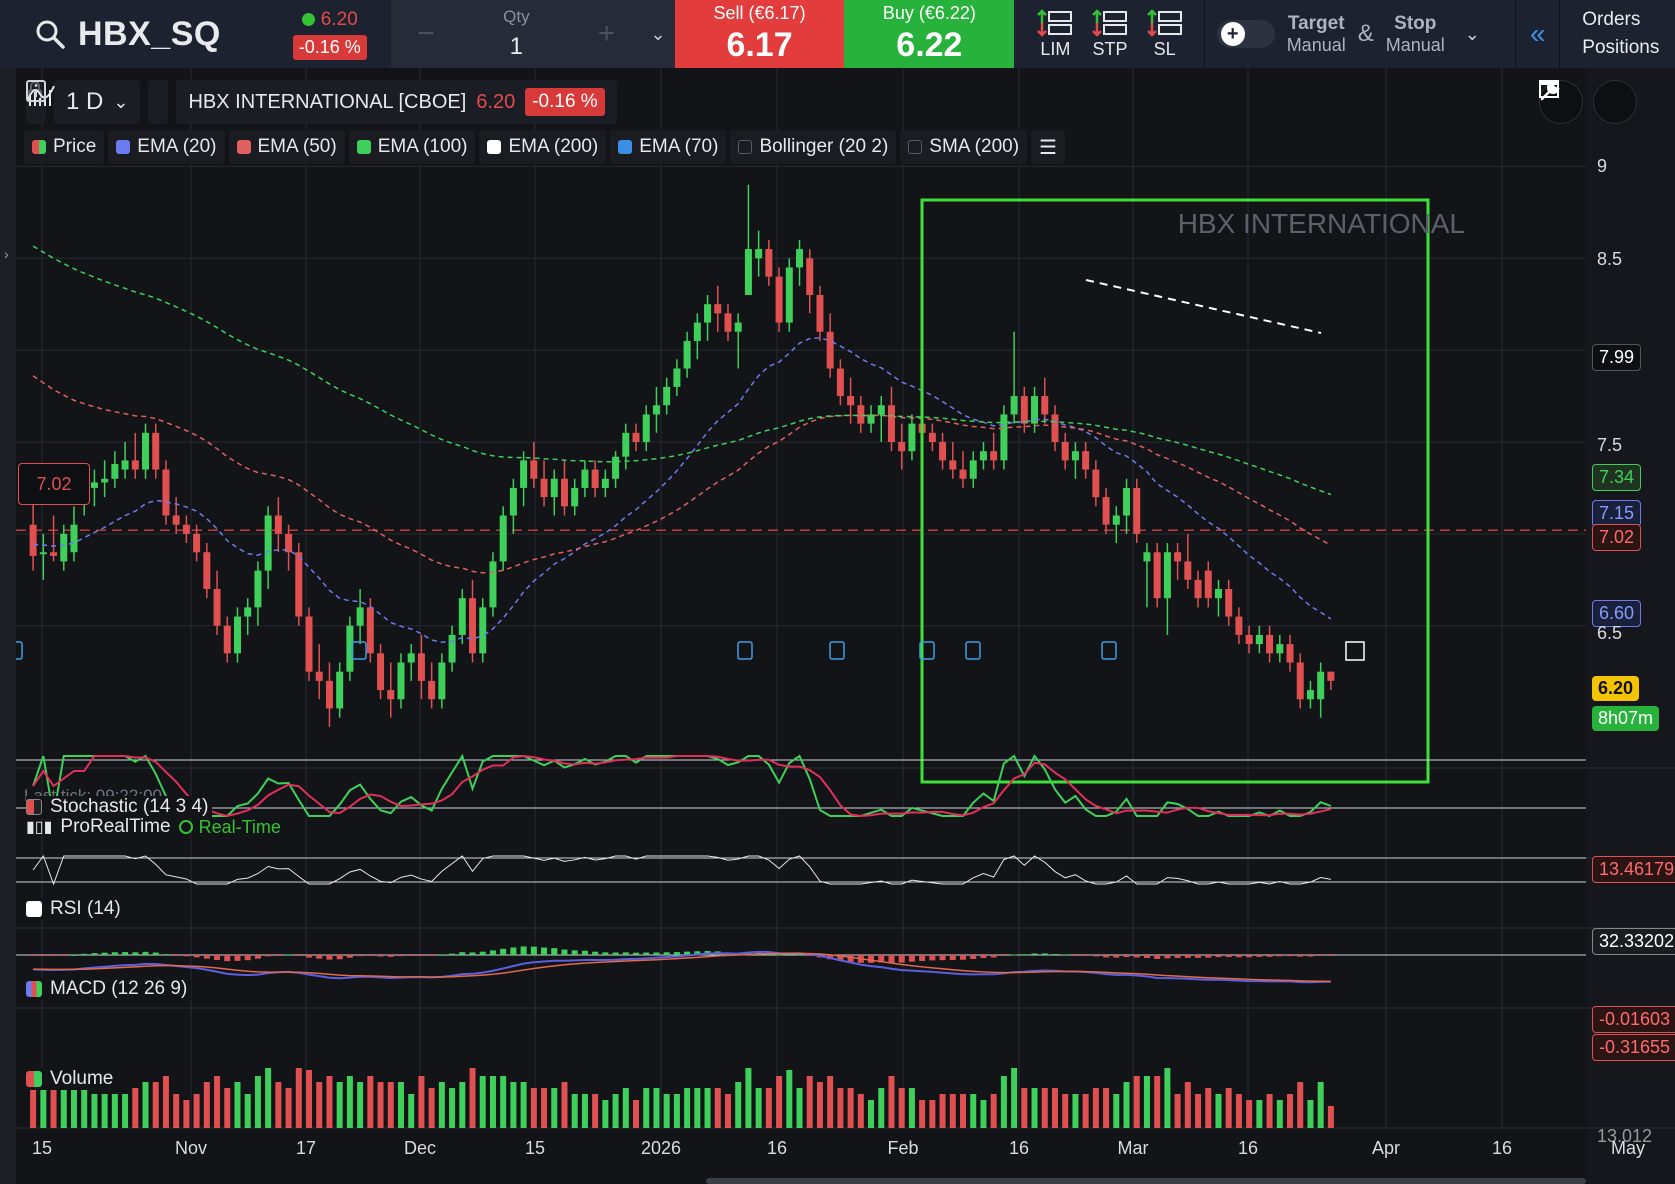 This screenshot has width=1675, height=1184. I want to click on legend-ema-50: EMA (50), so click(286, 147).